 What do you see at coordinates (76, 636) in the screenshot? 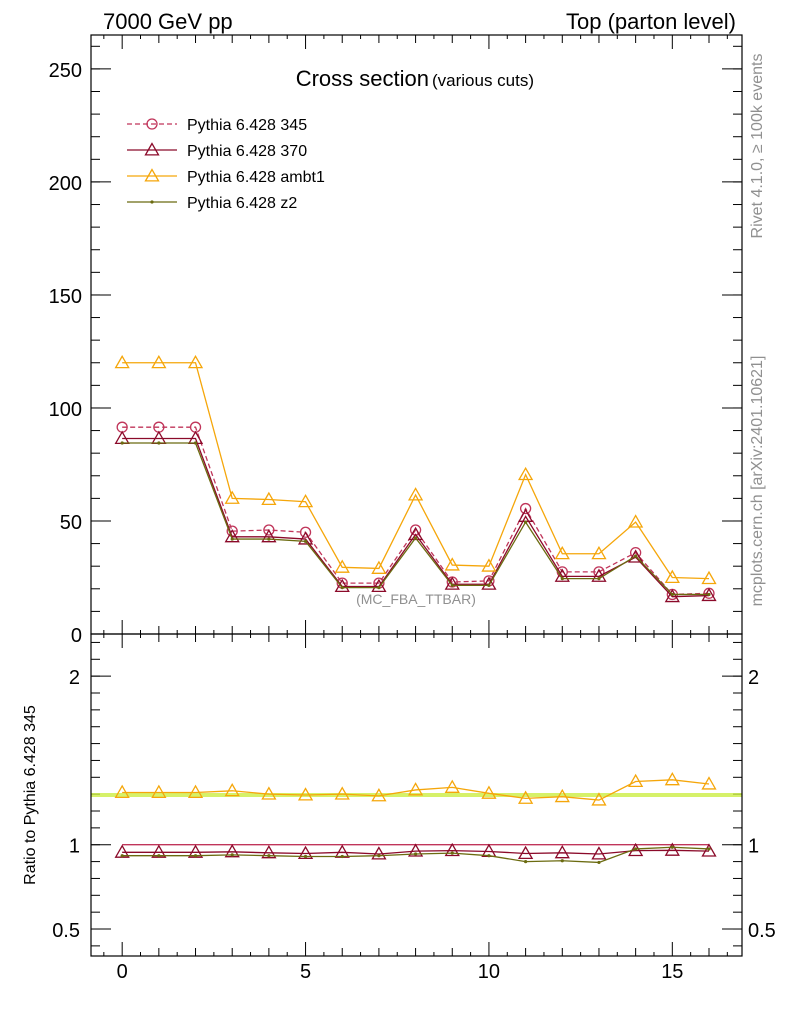
I see `y-tick-label: 0` at bounding box center [76, 636].